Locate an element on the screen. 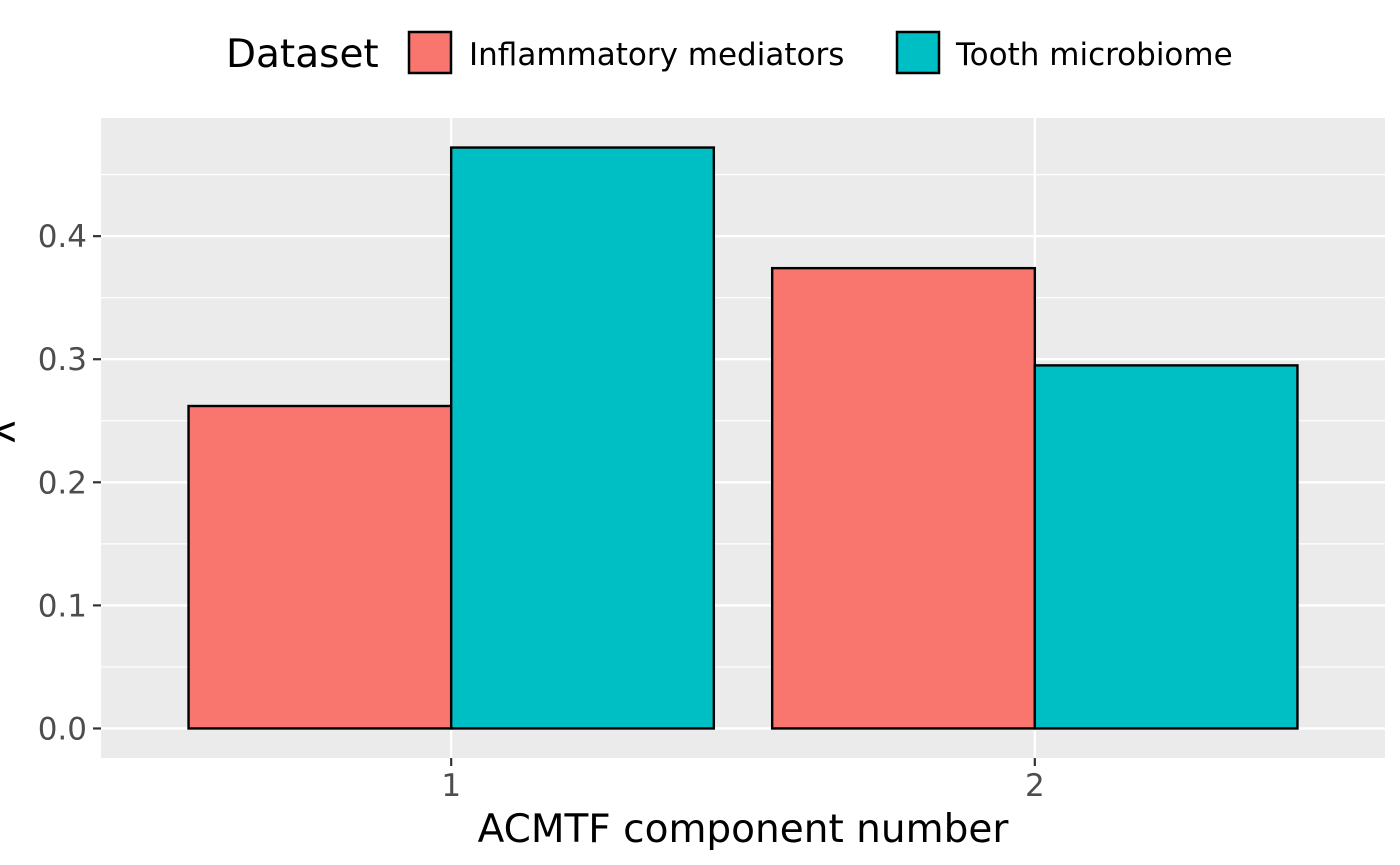 The image size is (1400, 865). y-axis-ticks: 0.0 0.1 0.2 0.3 0.4 is located at coordinates (69, 483).